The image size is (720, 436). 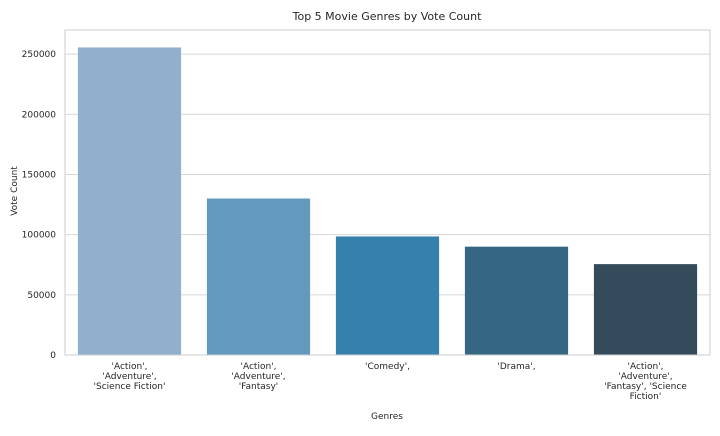 I want to click on y-tick-label: 250000, so click(x=39, y=55).